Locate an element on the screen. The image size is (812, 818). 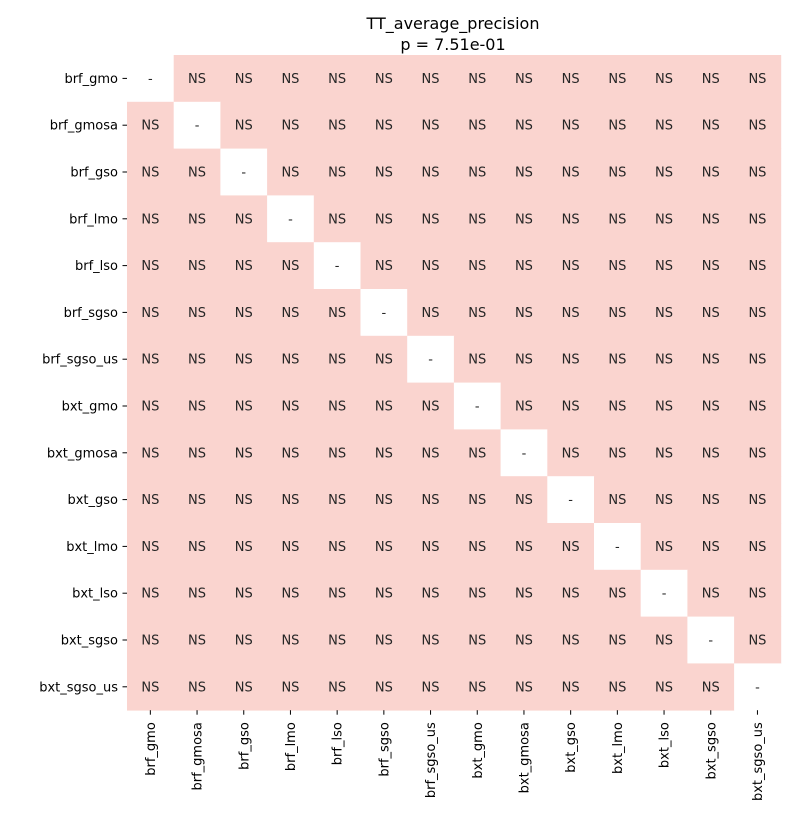
y-tick-label: bxt_sgso is located at coordinates (89, 641).